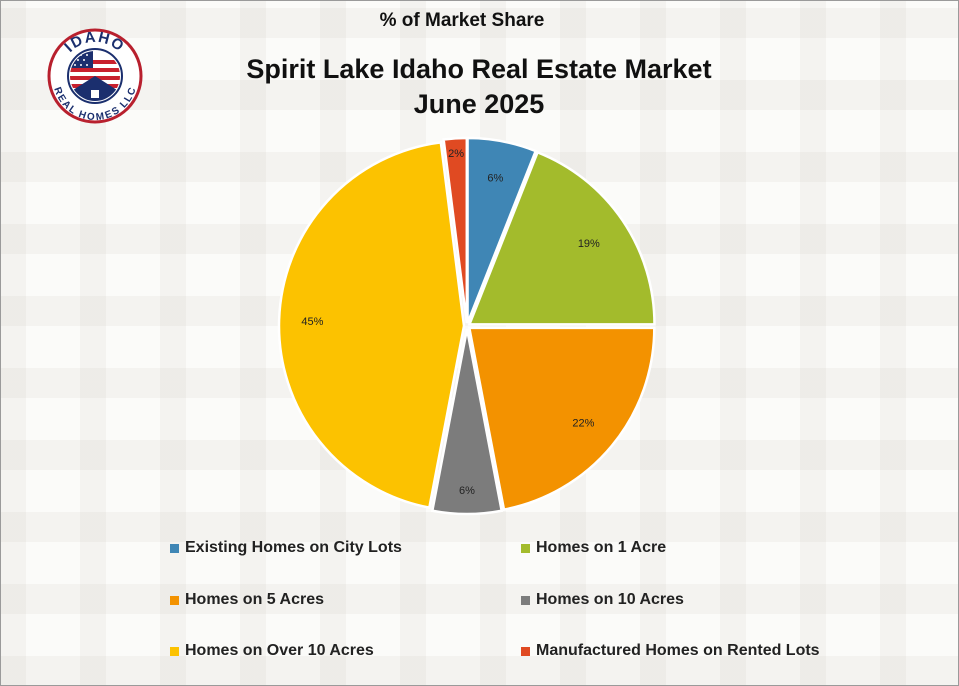 The image size is (959, 686). I want to click on legend-item: Homes on 10 Acres, so click(602, 600).